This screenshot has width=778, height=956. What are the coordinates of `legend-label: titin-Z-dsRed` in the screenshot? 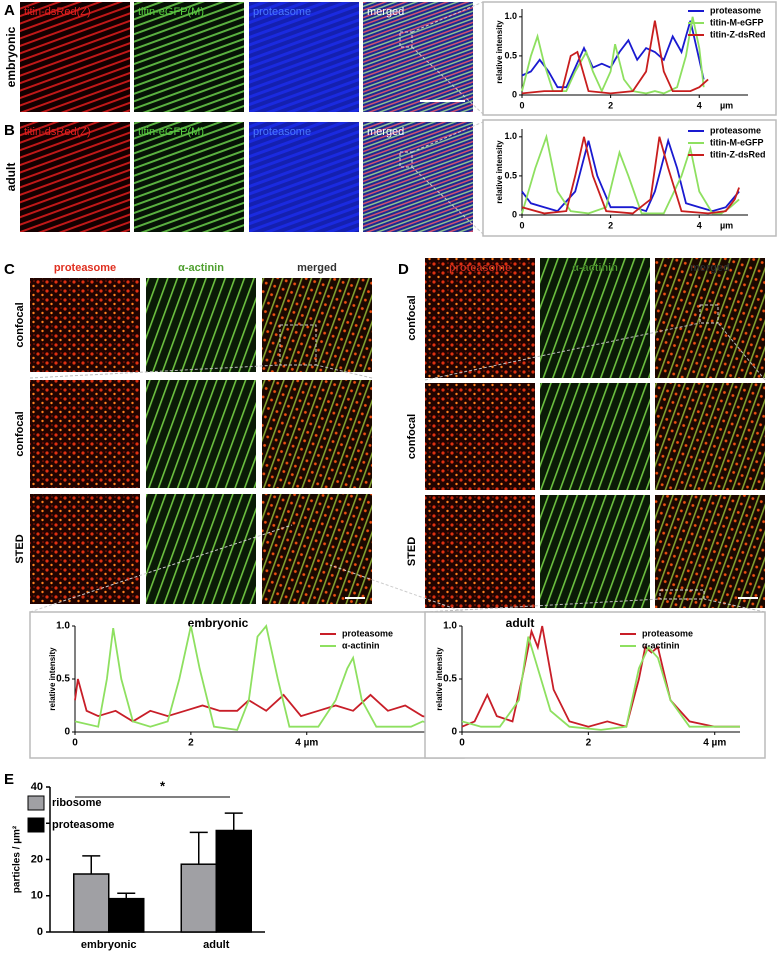 It's located at (738, 154).